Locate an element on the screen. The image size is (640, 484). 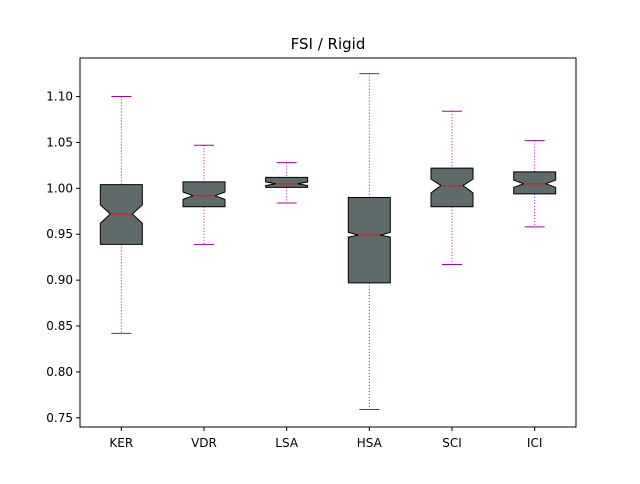
x-tick-label: HSA is located at coordinates (370, 443).